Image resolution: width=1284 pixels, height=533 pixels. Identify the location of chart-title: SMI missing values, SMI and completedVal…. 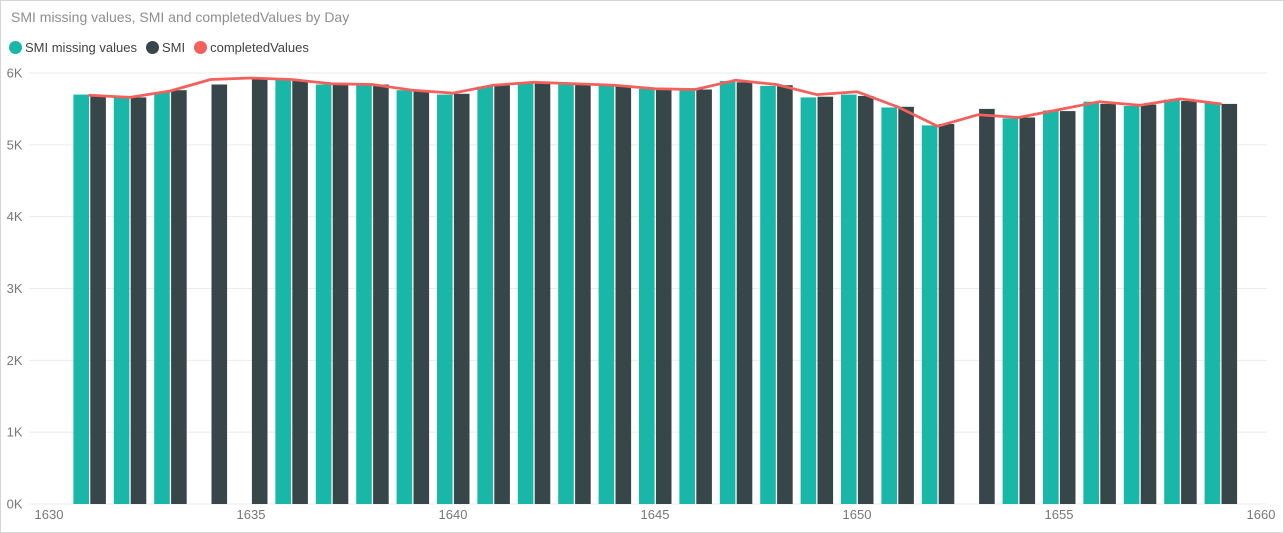
(180, 17).